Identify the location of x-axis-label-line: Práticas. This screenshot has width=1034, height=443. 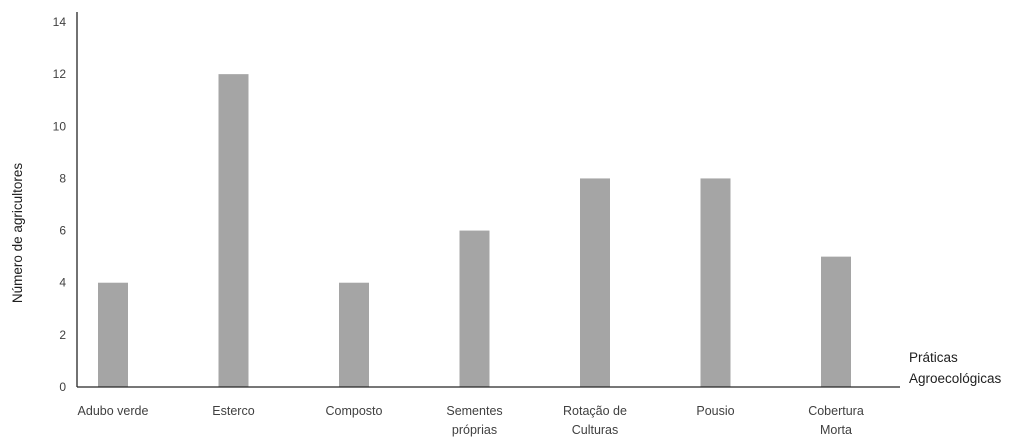
(933, 357).